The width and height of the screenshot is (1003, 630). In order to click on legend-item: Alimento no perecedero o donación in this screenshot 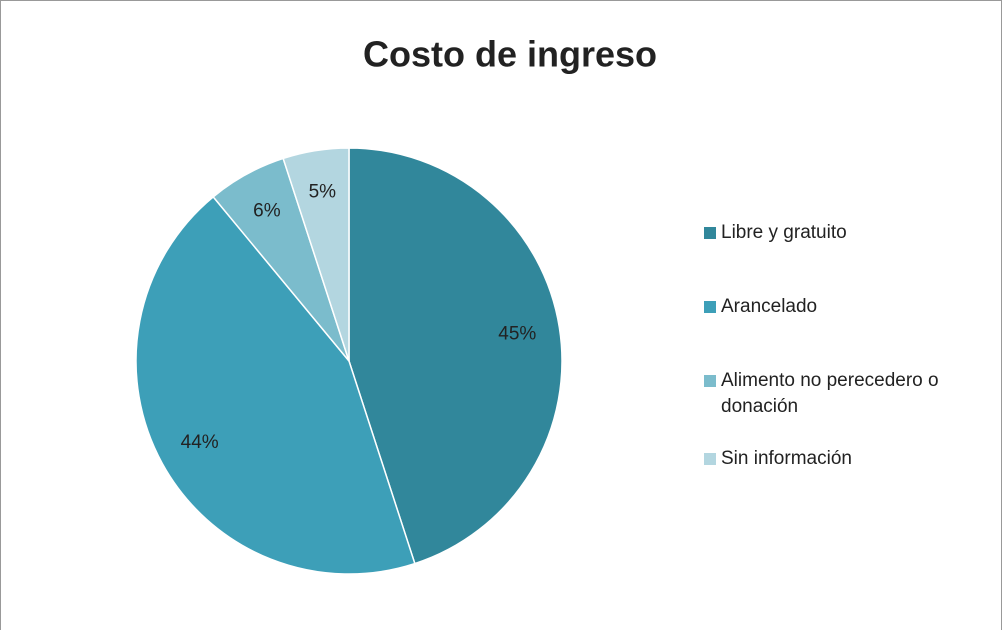, I will do `click(849, 407)`.